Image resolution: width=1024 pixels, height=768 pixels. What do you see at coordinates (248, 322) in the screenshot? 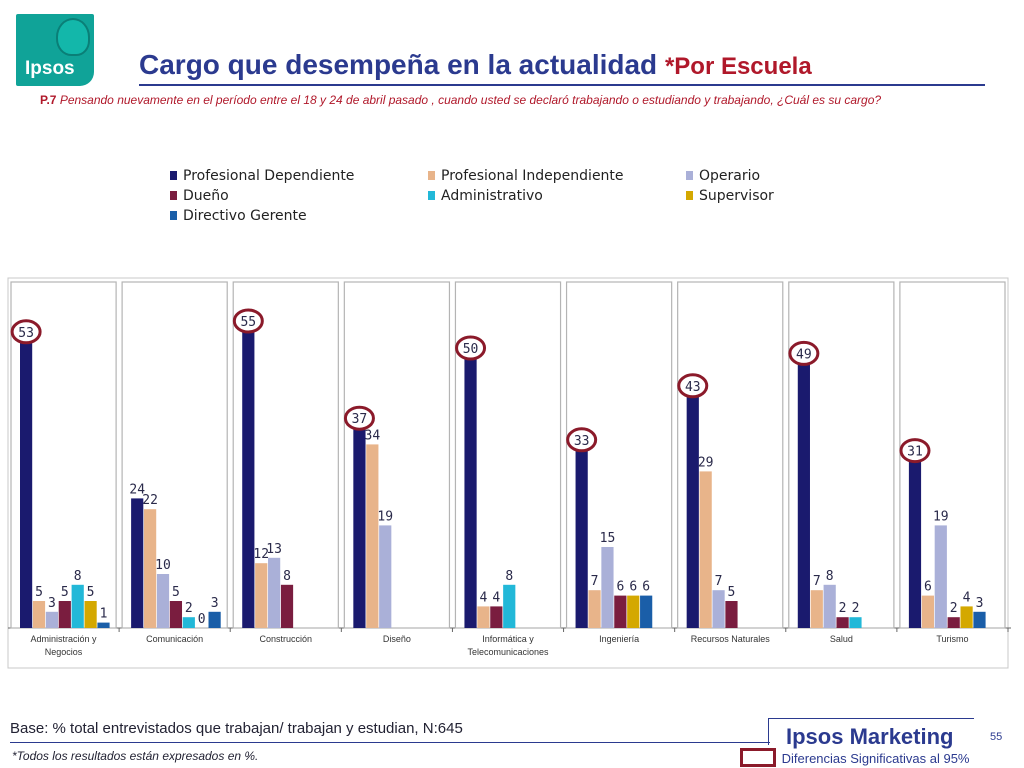
I see `data-label: 55` at bounding box center [248, 322].